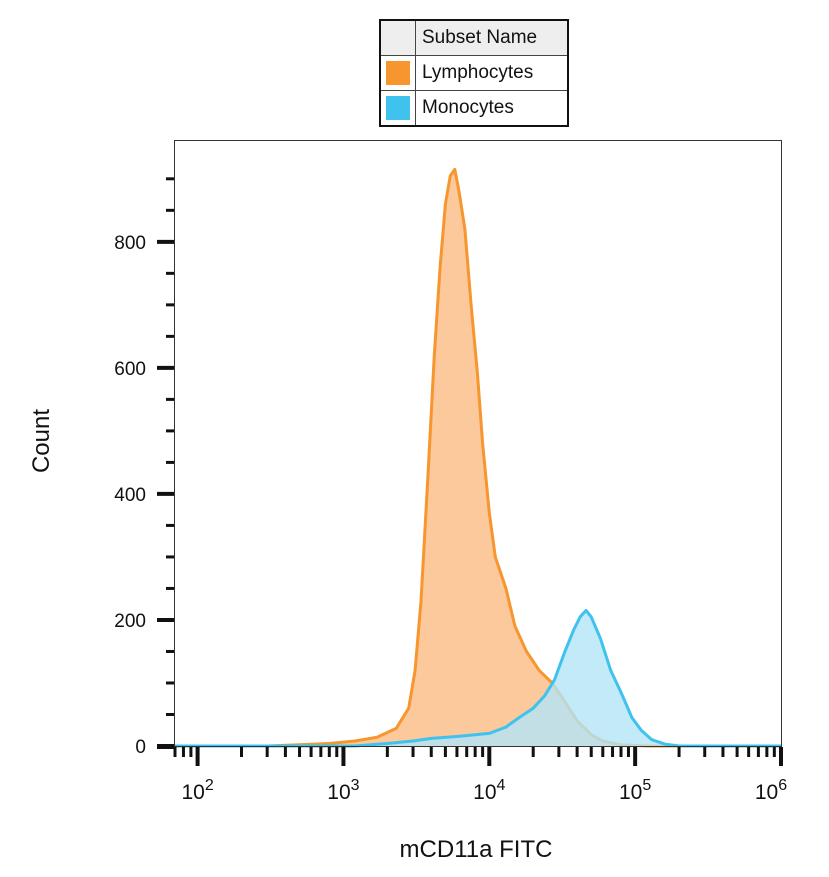 Image resolution: width=829 pixels, height=877 pixels. Describe the element at coordinates (492, 108) in the screenshot. I see `legend-label-monocytes: Monocytes` at that location.